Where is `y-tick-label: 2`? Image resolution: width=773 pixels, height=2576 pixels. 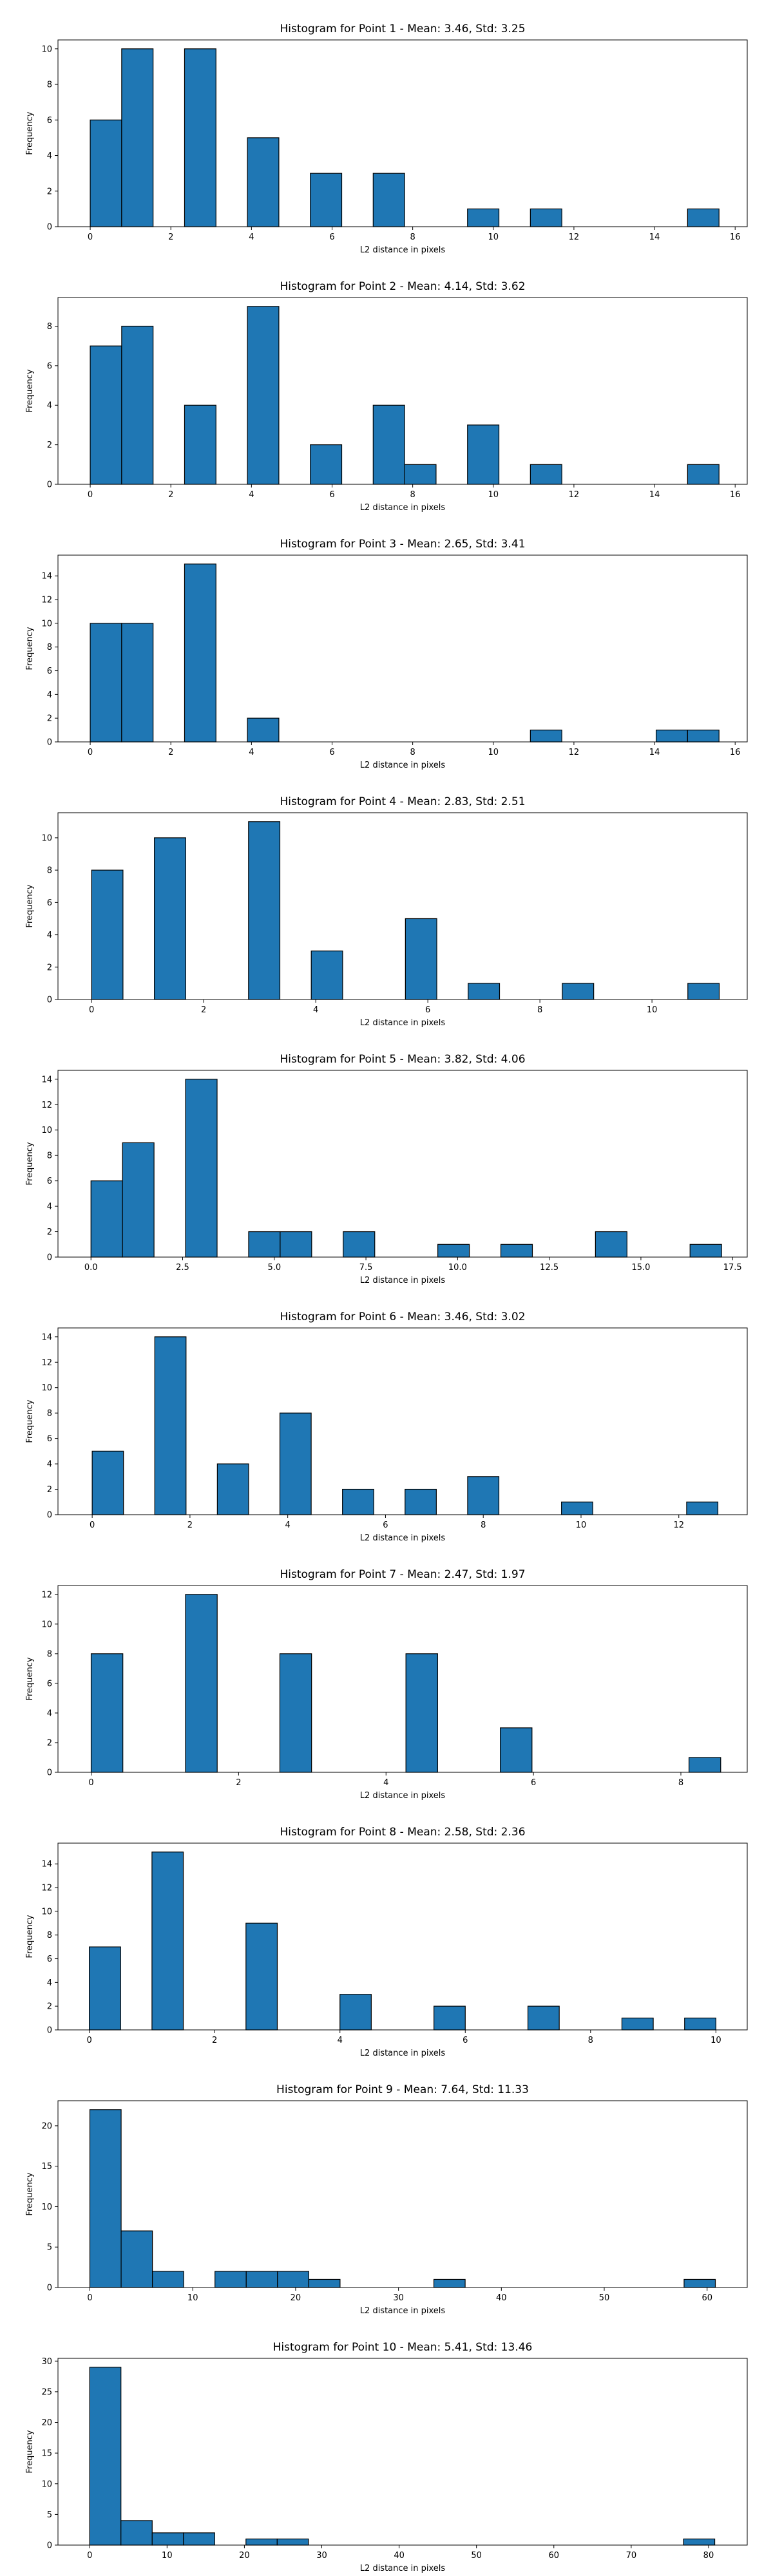
y-tick-label: 2 is located at coordinates (50, 968).